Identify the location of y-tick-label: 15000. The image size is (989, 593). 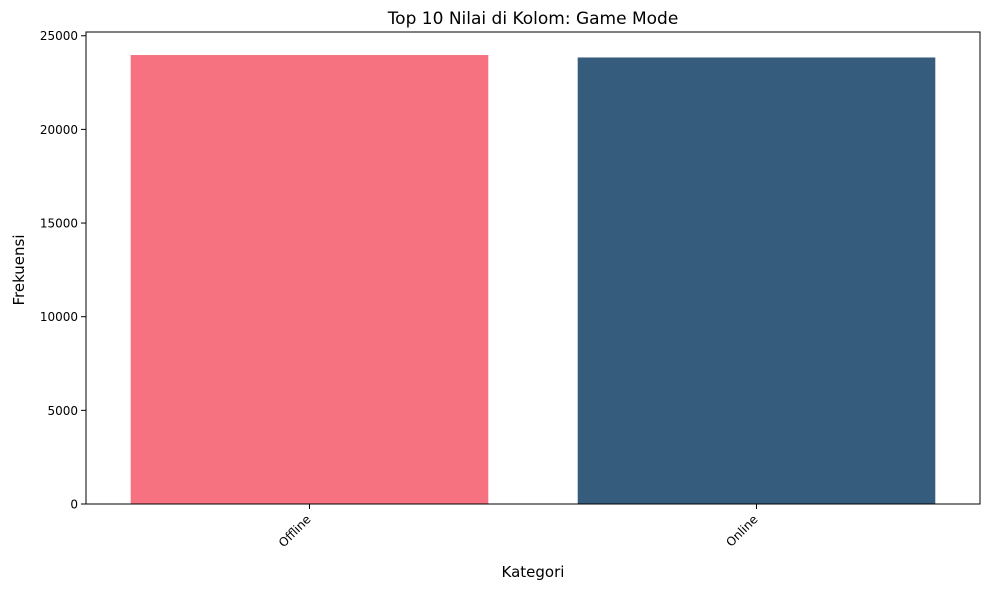
(59, 224).